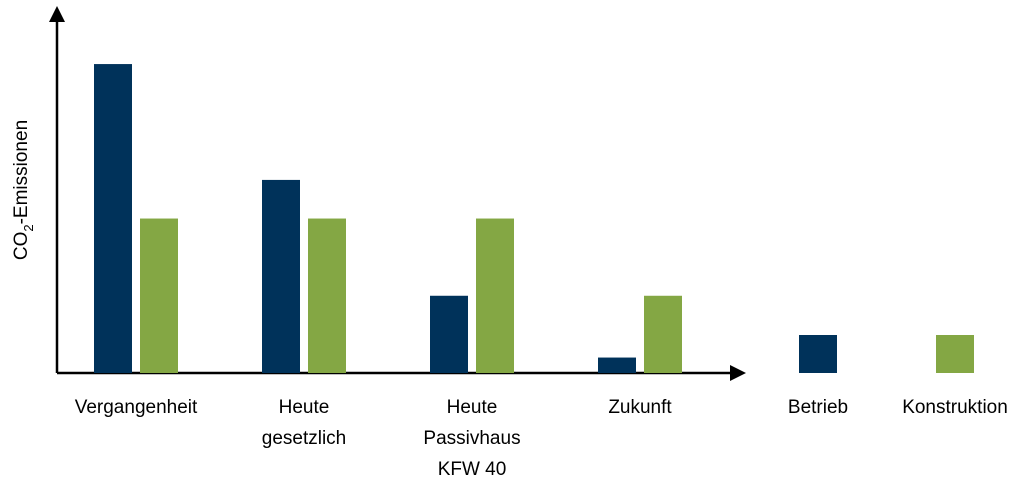 This screenshot has width=1022, height=501. I want to click on y-label-sub: 2, so click(28, 227).